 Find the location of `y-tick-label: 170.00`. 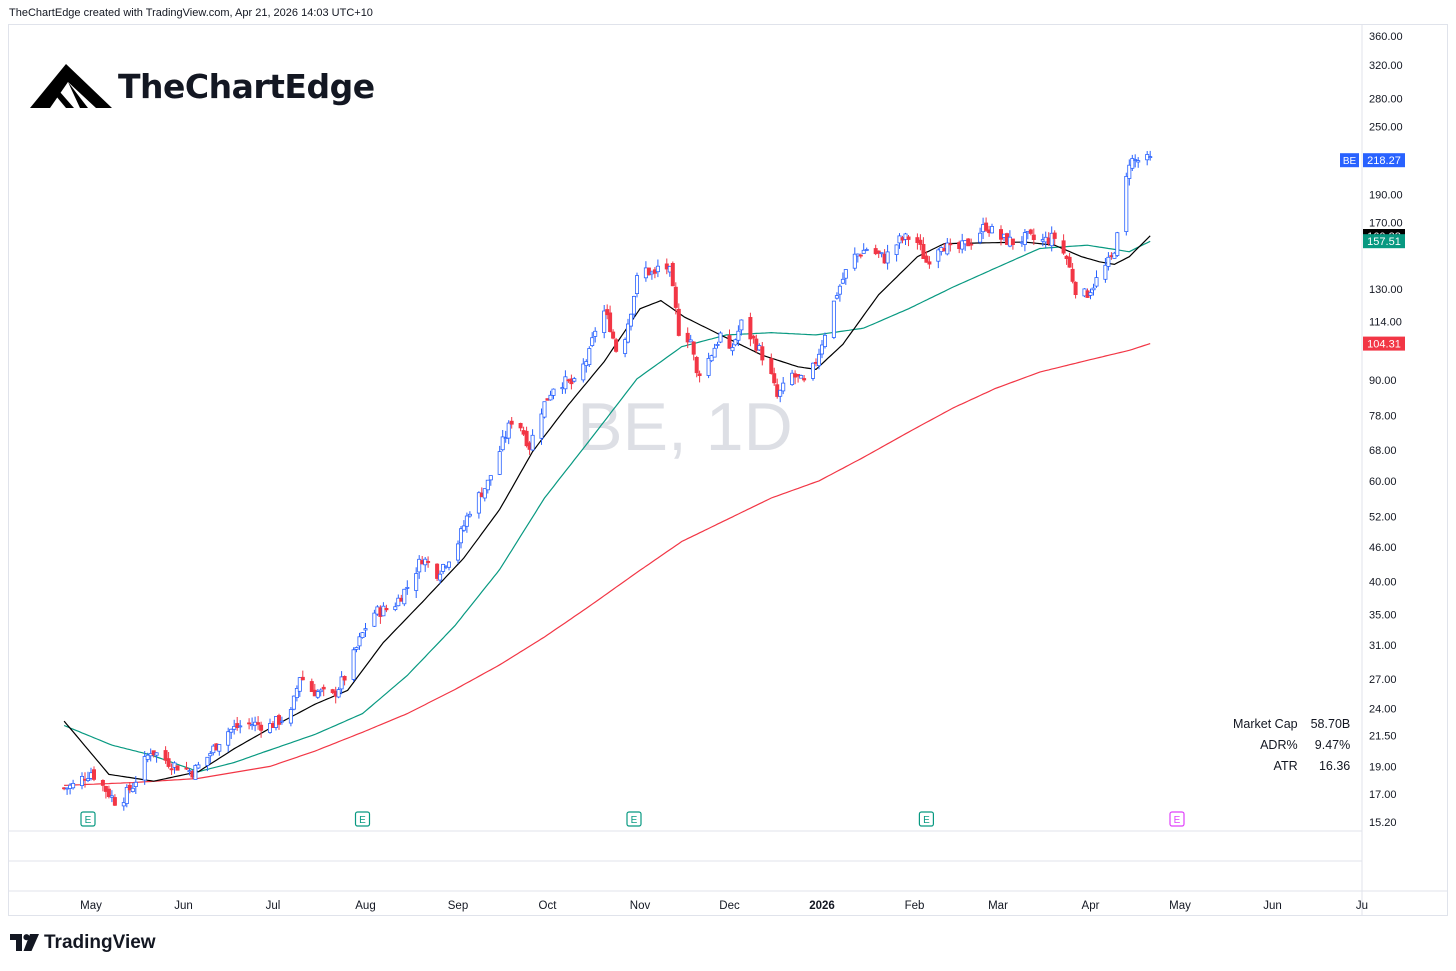

y-tick-label: 170.00 is located at coordinates (1386, 223).